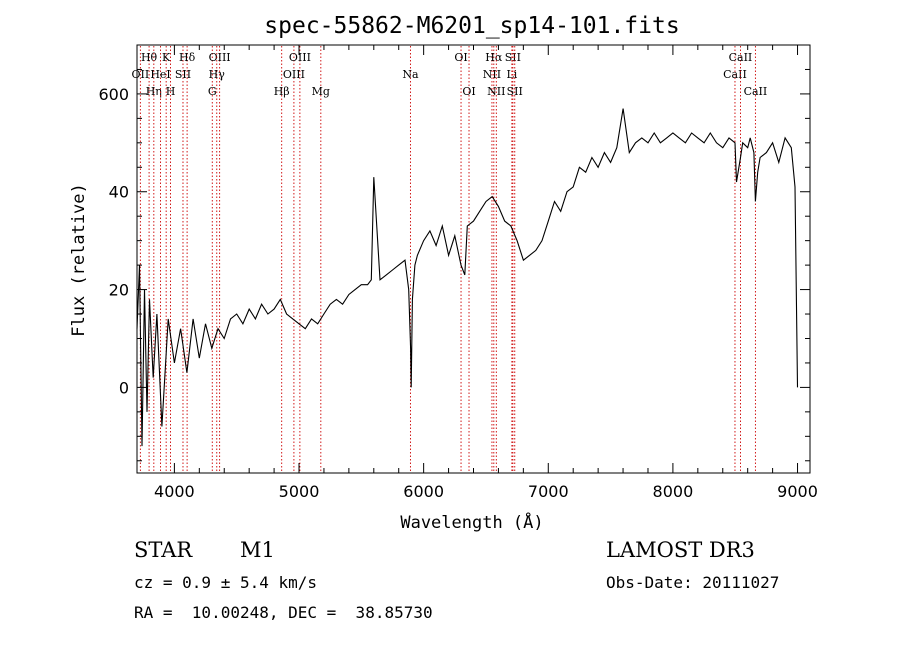  I want to click on y-tick-label: 0, so click(124, 387).